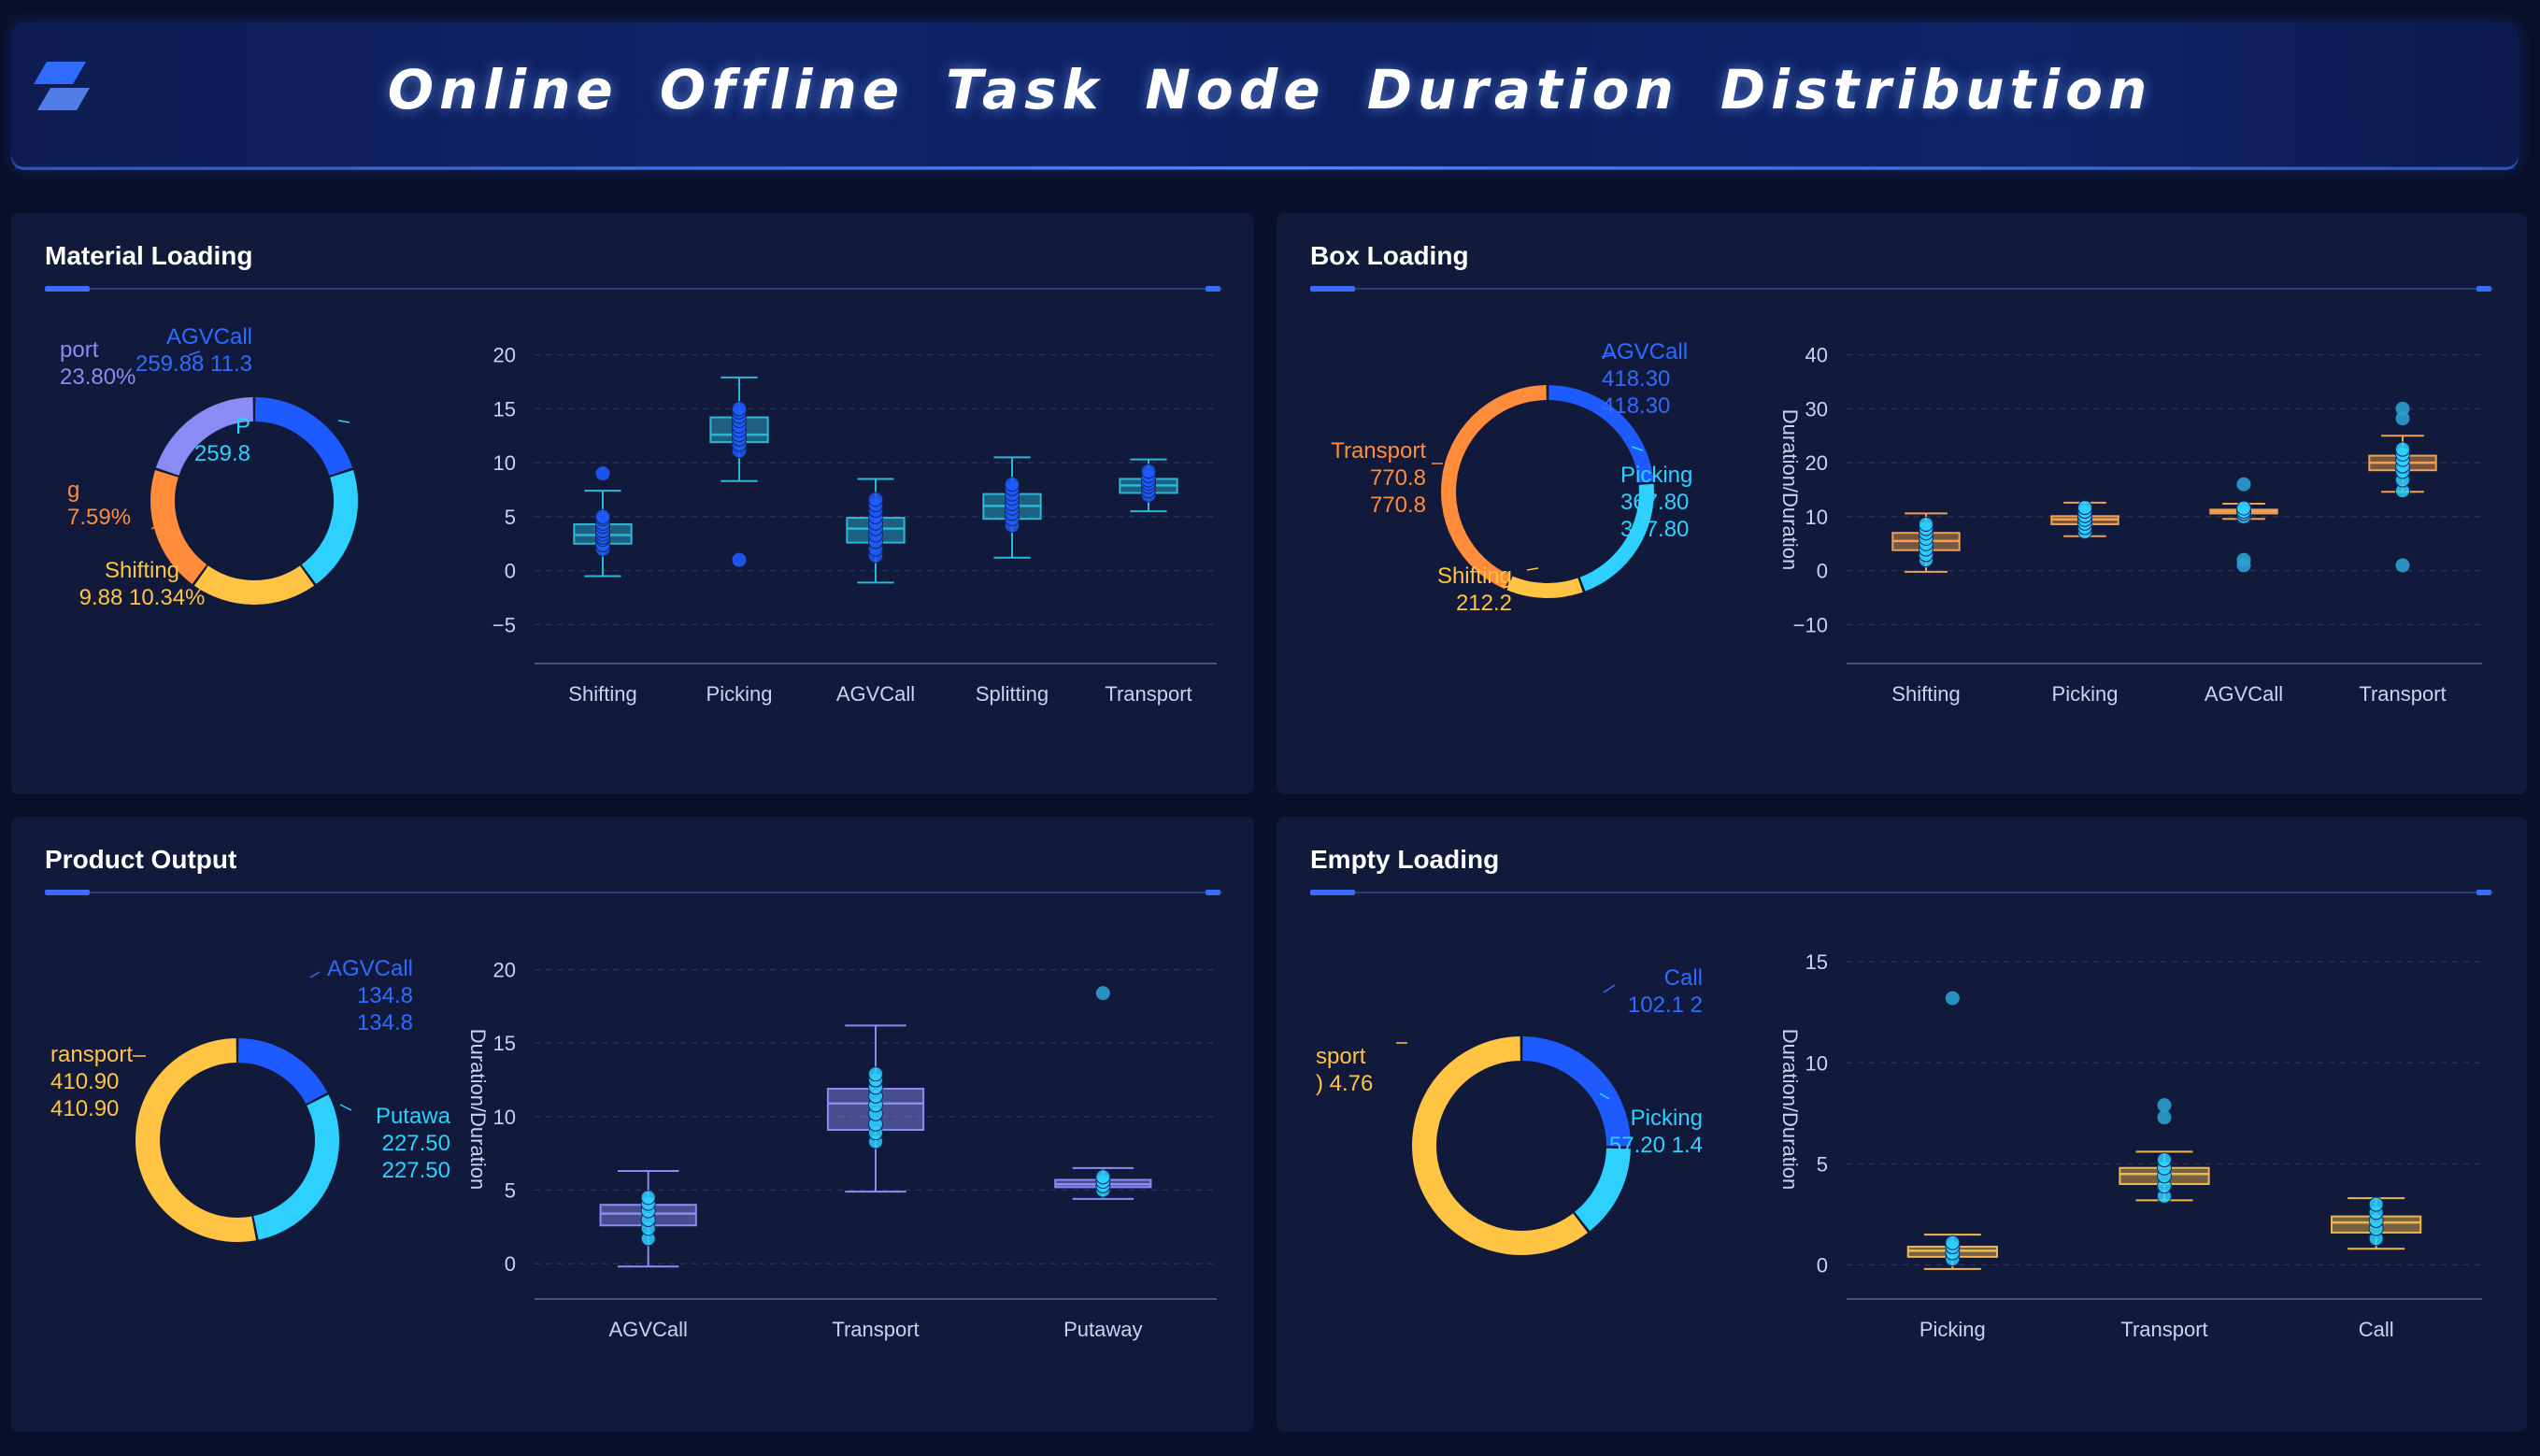 The height and width of the screenshot is (1456, 2540). I want to click on donut-label: Shifting 212.2, so click(1474, 590).